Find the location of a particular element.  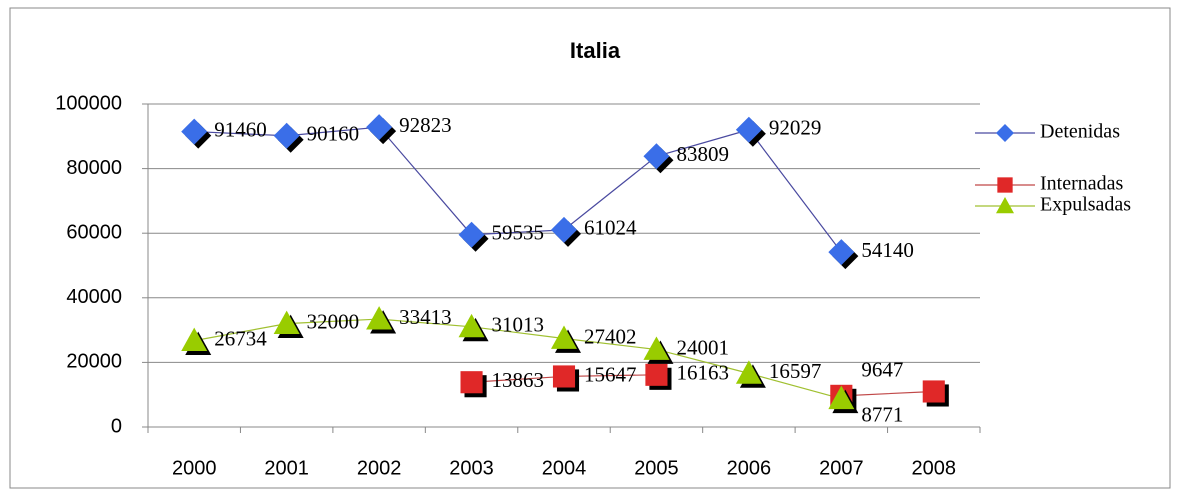

x-tick-label: 2005 is located at coordinates (656, 468).